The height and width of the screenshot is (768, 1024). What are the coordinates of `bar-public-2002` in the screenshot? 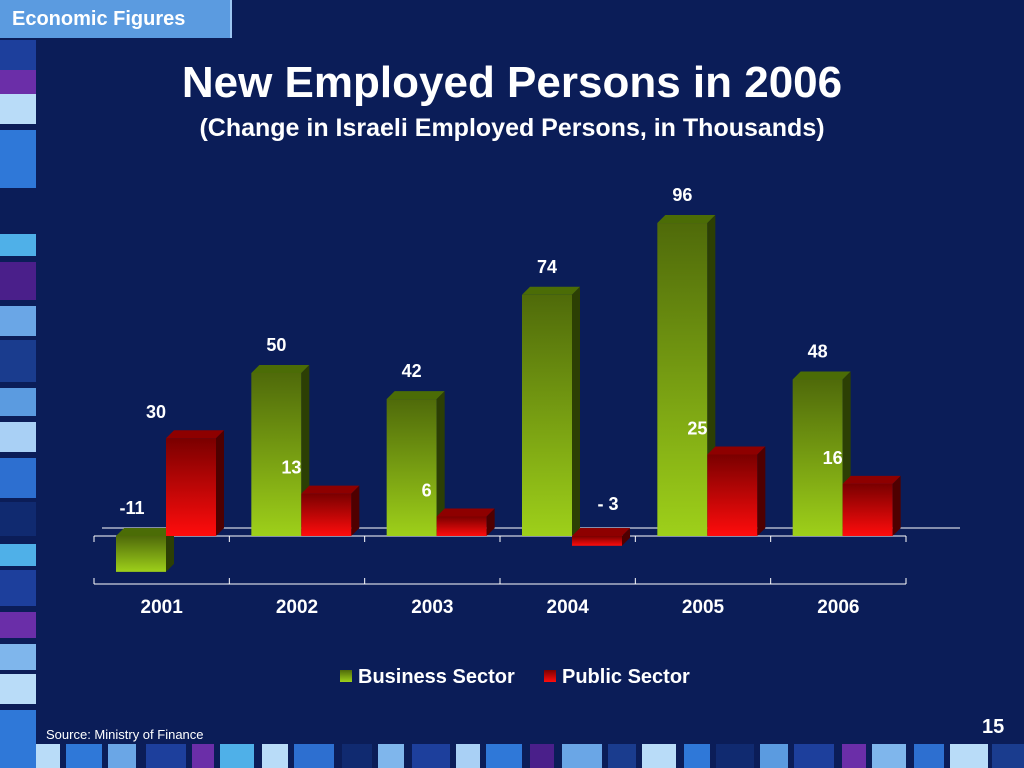 It's located at (330, 510).